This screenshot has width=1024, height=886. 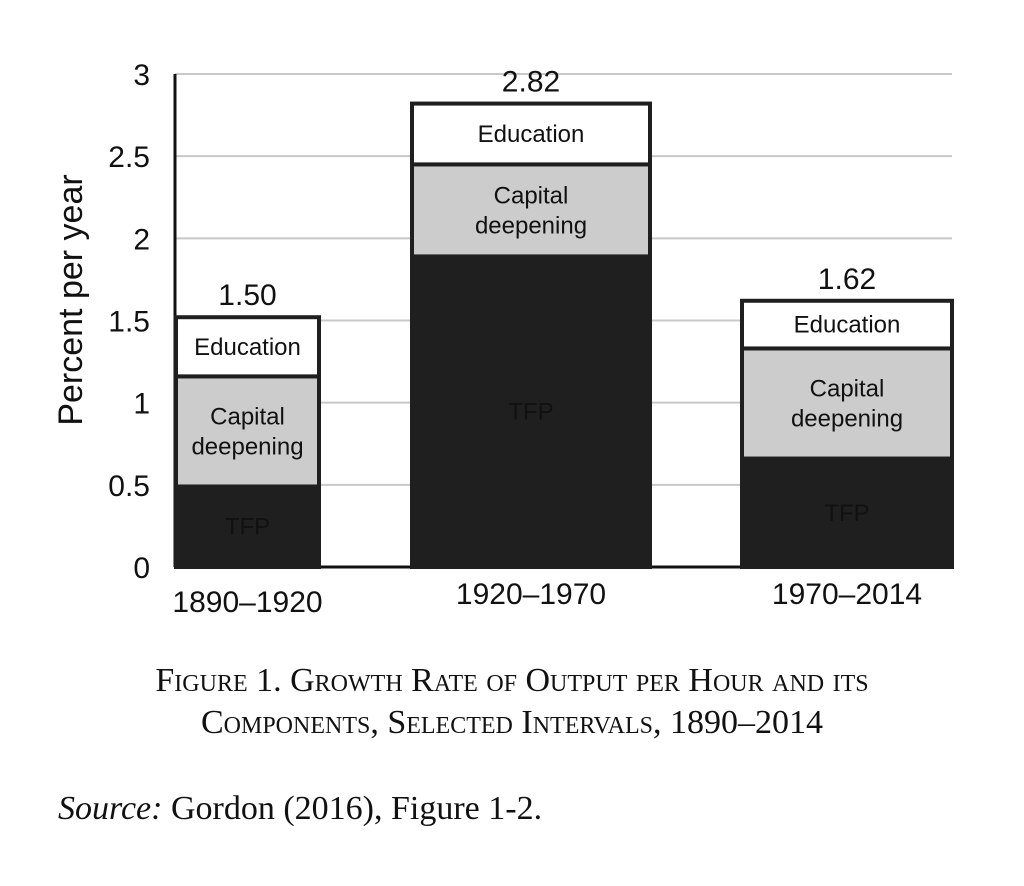 I want to click on y-tick-label: 1.5, so click(x=129, y=322).